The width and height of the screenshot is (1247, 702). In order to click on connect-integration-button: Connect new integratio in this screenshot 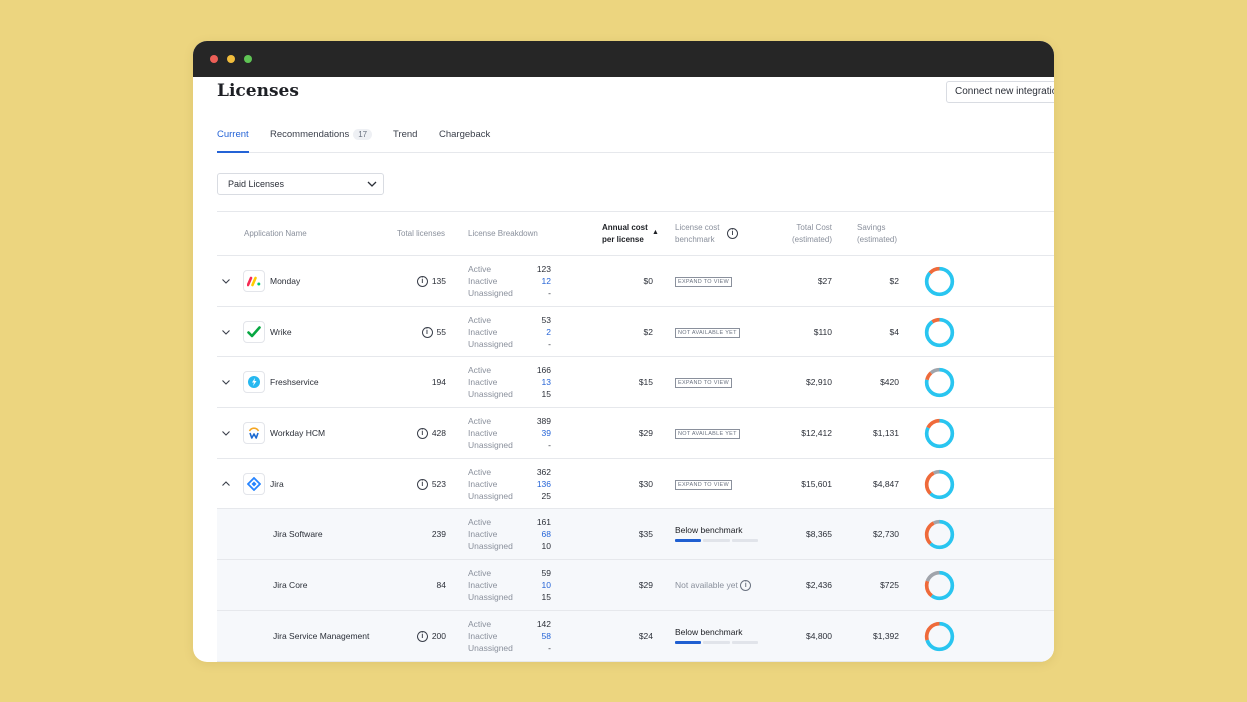, I will do `click(1000, 92)`.